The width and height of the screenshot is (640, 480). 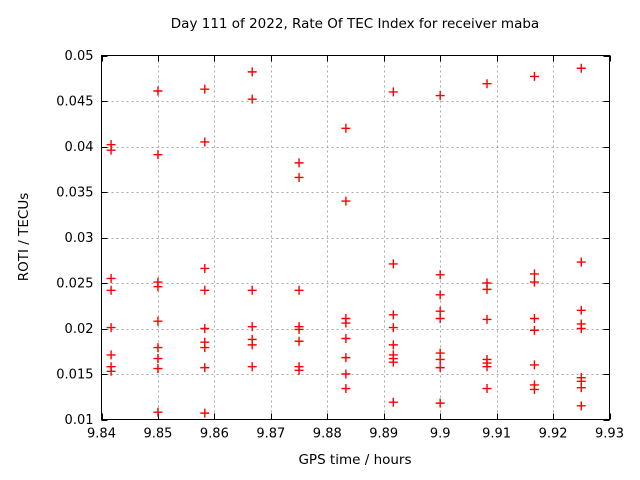 What do you see at coordinates (440, 434) in the screenshot?
I see `x-tick-label: 9.9` at bounding box center [440, 434].